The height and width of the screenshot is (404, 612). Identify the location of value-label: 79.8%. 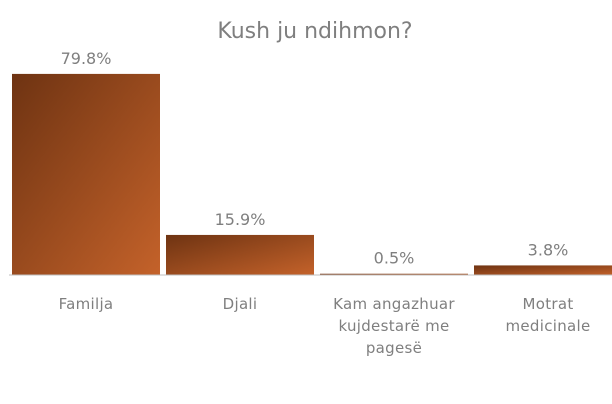
(86, 58).